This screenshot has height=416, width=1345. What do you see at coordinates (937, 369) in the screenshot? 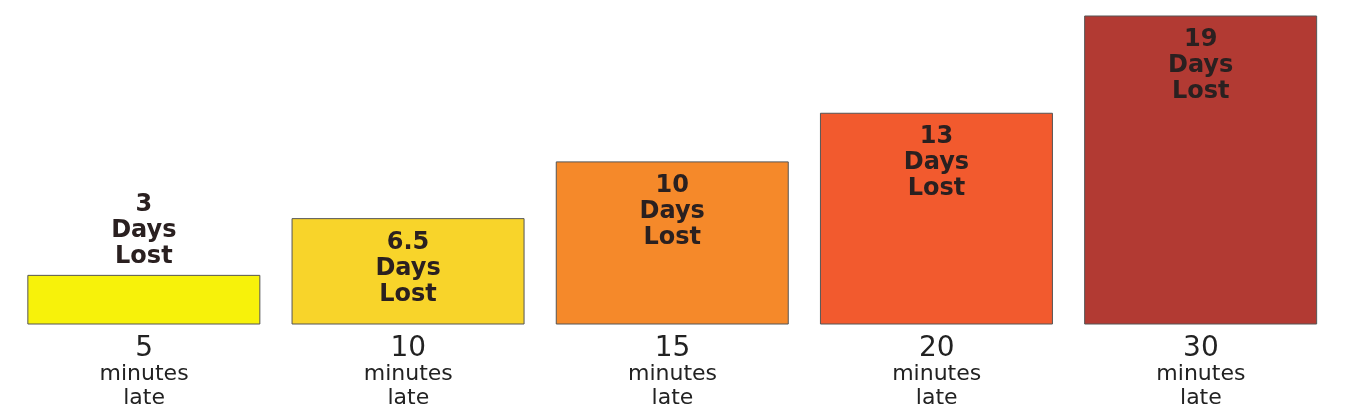
I see `x-tick-label: 20 minutes late` at bounding box center [937, 369].